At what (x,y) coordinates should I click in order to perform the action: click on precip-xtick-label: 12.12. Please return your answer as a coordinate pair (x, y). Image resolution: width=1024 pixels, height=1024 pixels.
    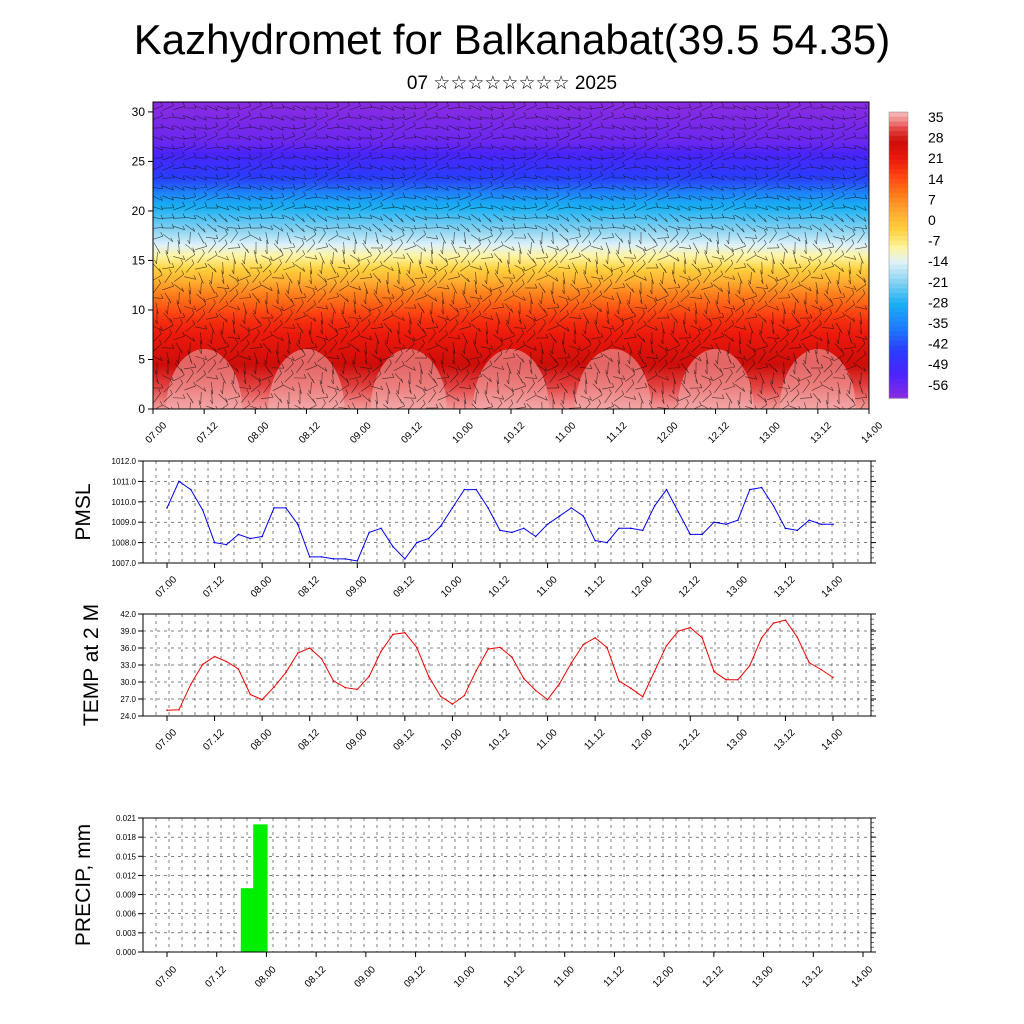
    Looking at the image, I should click on (714, 977).